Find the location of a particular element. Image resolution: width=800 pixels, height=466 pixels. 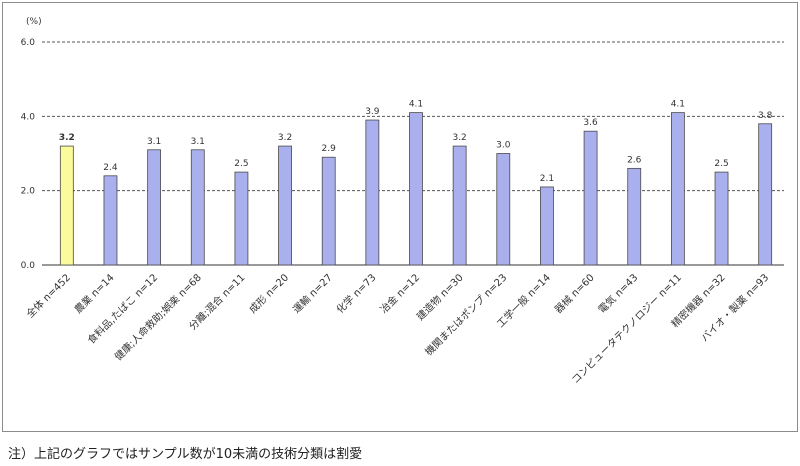

x-tick-label: 農業 n=14 is located at coordinates (94, 293).